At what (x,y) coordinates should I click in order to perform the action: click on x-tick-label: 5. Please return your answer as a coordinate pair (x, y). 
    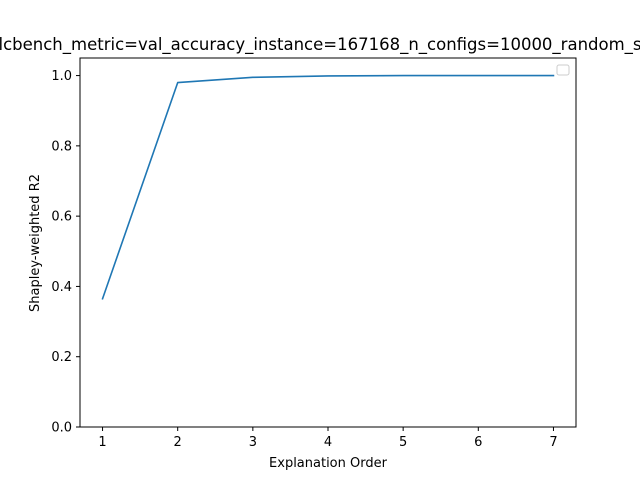
    Looking at the image, I should click on (403, 442).